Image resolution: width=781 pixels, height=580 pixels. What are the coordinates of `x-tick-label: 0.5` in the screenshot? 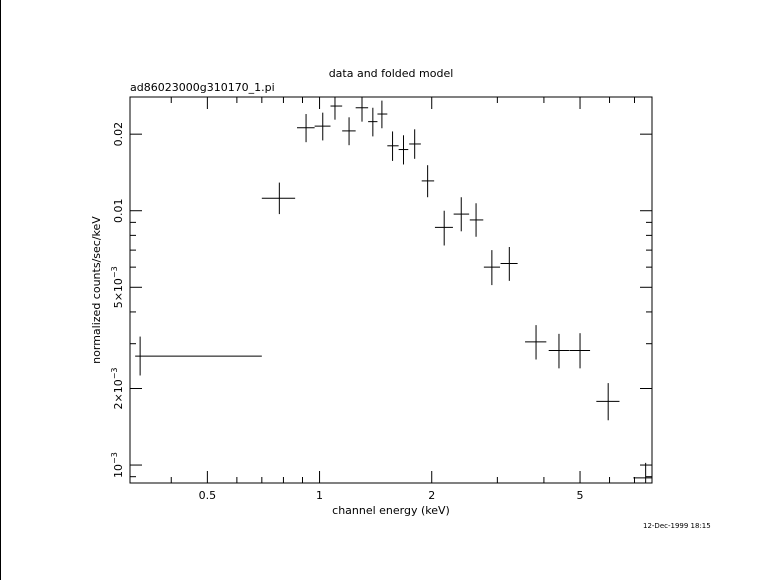 It's located at (208, 495).